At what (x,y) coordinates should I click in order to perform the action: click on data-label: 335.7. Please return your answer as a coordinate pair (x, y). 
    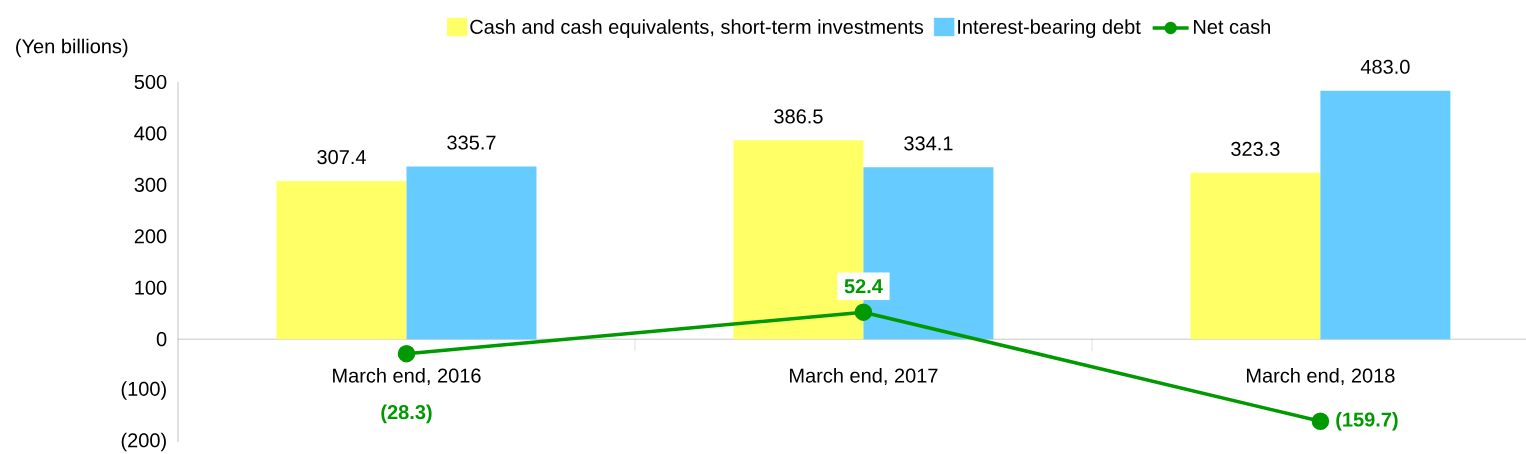
    Looking at the image, I should click on (471, 142).